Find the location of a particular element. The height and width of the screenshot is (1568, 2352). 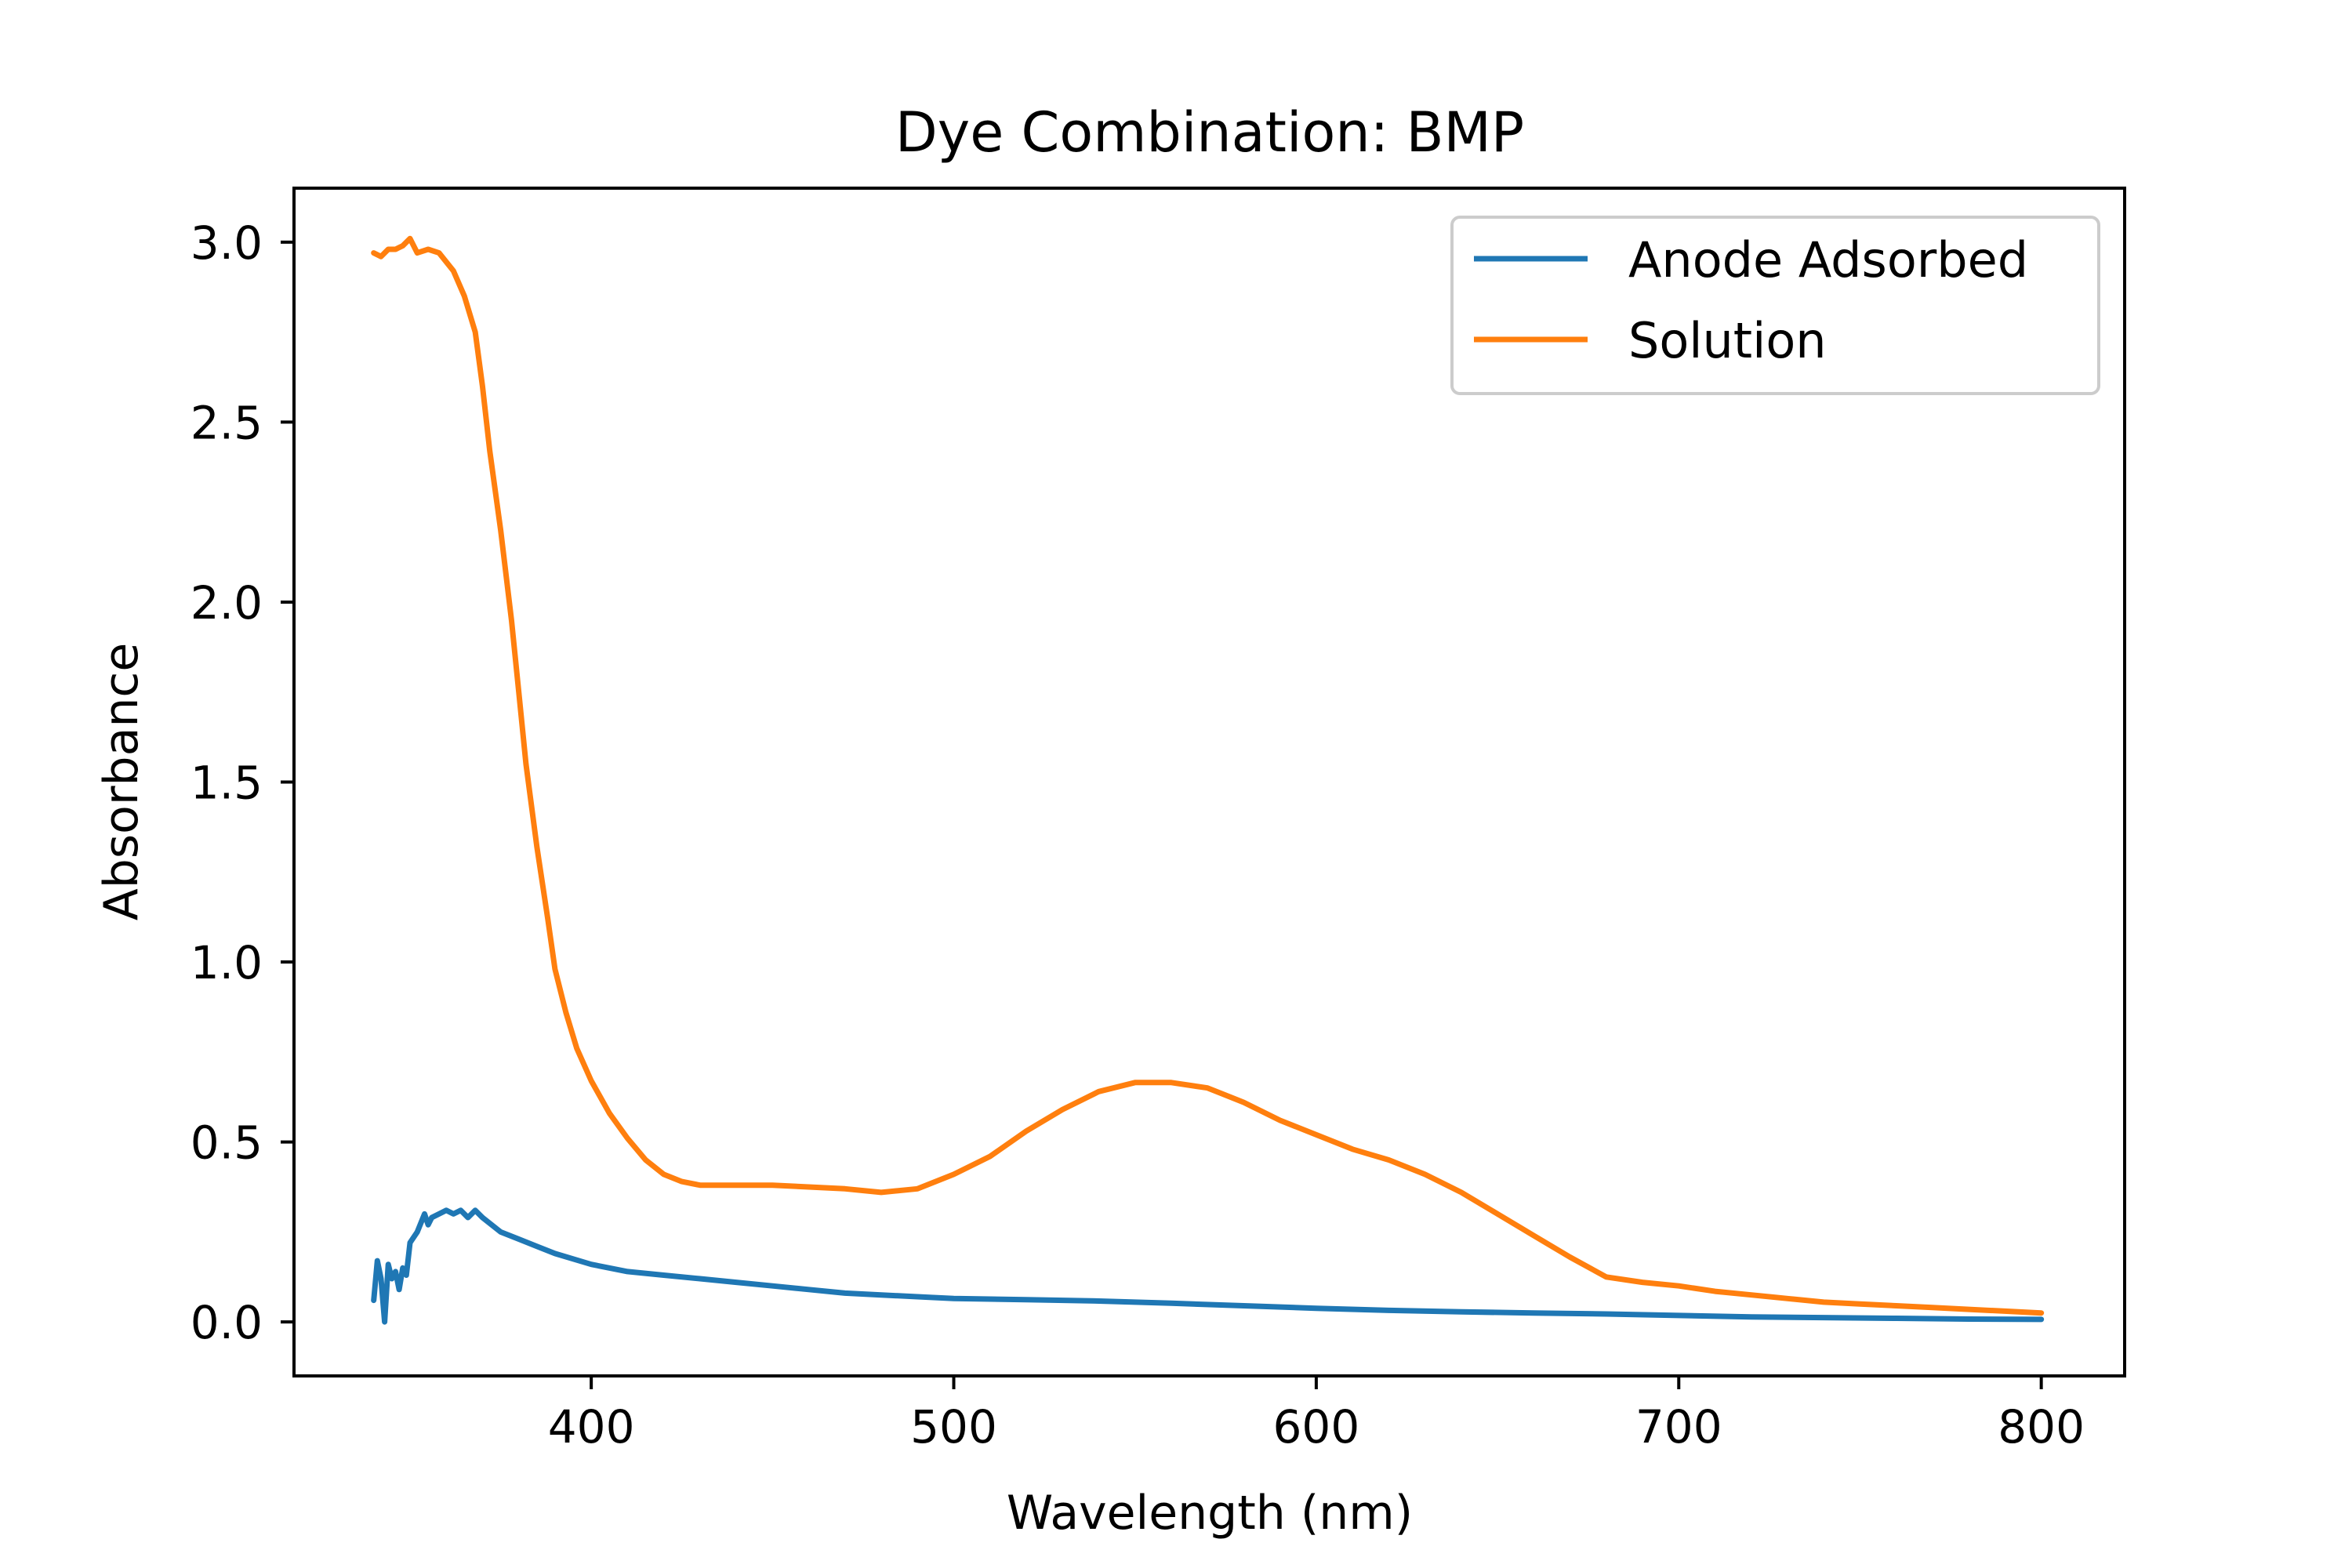

x-axis-ticks: 400 500 600 700 800 is located at coordinates (1316, 1415).